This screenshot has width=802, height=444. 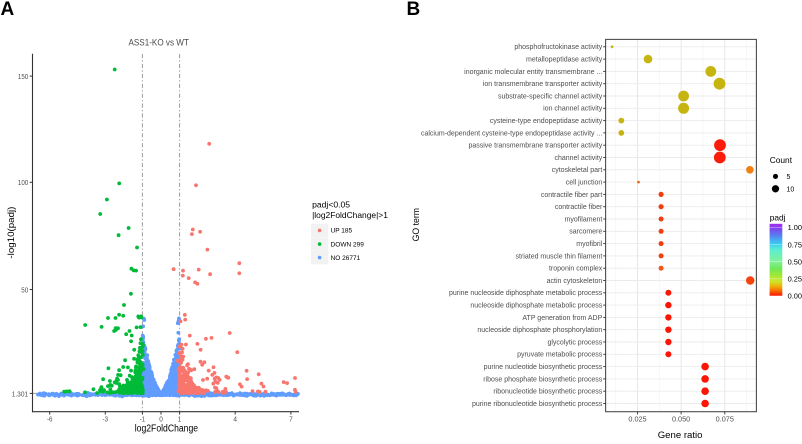 What do you see at coordinates (778, 217) in the screenshot?
I see `svg-text: padj` at bounding box center [778, 217].